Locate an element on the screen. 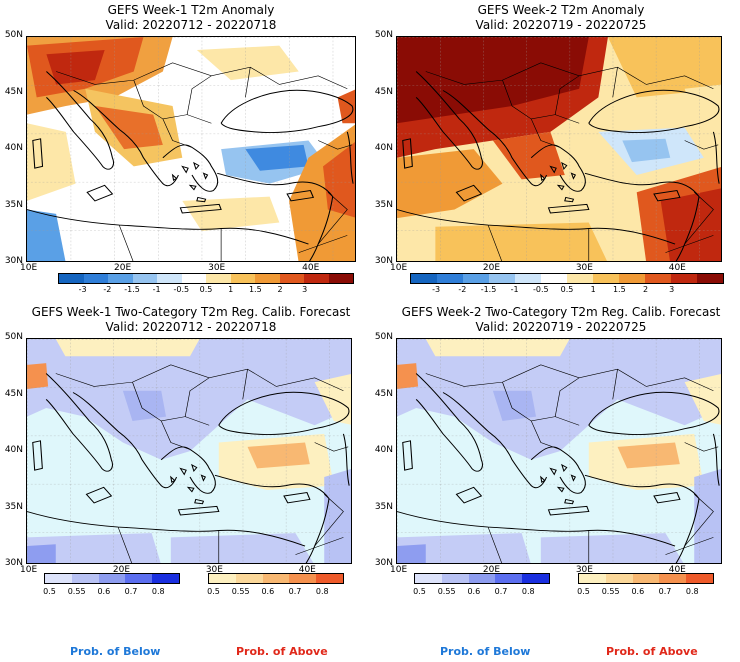 The width and height of the screenshot is (740, 662). anomaly-colorbar-week1 is located at coordinates (206, 278).